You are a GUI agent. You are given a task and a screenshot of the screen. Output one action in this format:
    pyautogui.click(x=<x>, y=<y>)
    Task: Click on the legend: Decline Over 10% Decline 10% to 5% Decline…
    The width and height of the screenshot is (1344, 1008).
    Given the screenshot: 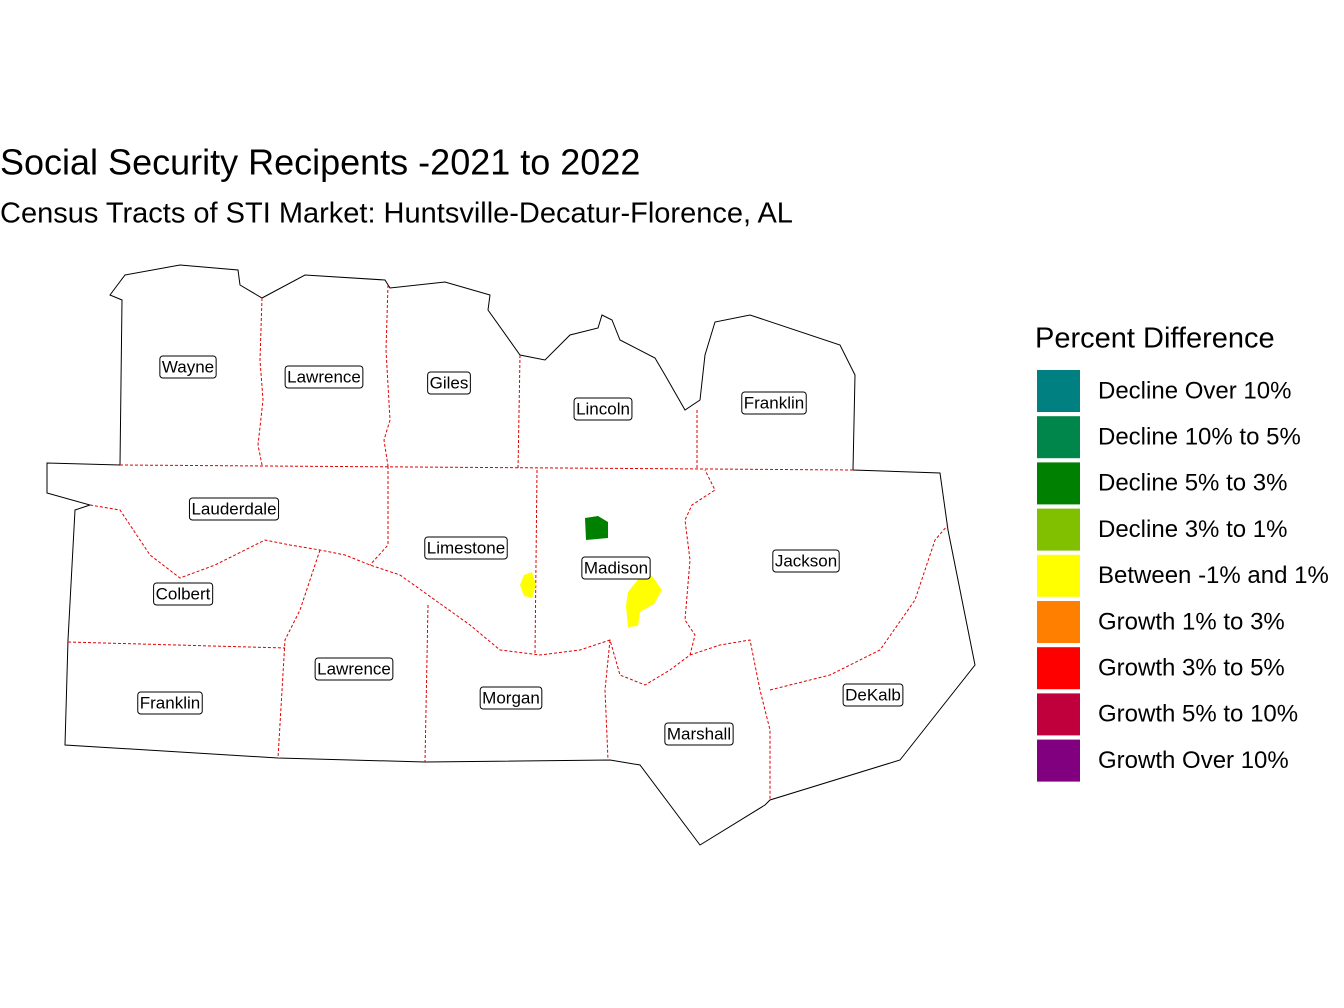 What is the action you would take?
    pyautogui.click(x=1183, y=576)
    